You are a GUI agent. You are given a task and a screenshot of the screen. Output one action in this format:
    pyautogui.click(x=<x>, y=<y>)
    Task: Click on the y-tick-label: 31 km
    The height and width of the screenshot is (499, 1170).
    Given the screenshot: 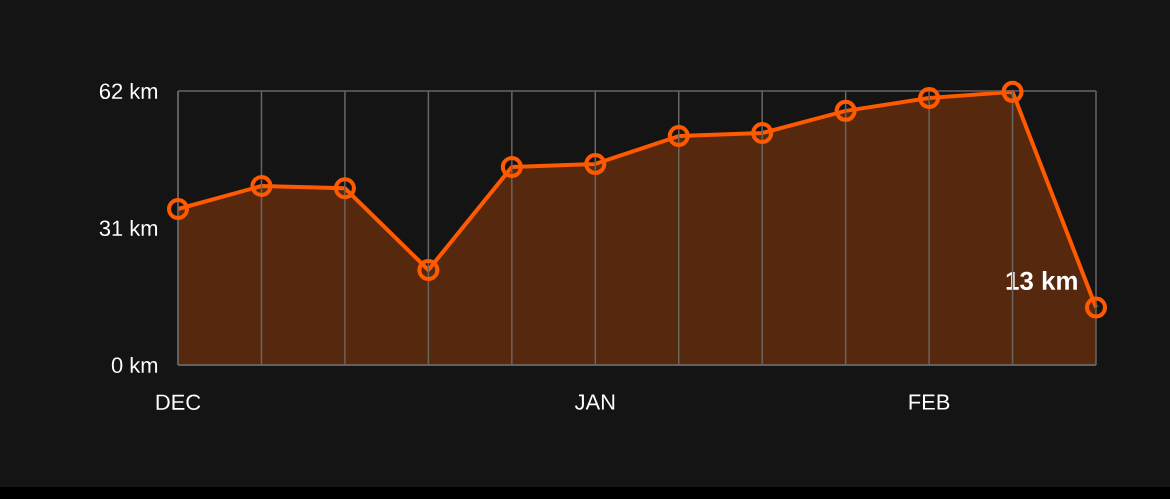 What is the action you would take?
    pyautogui.click(x=128, y=228)
    